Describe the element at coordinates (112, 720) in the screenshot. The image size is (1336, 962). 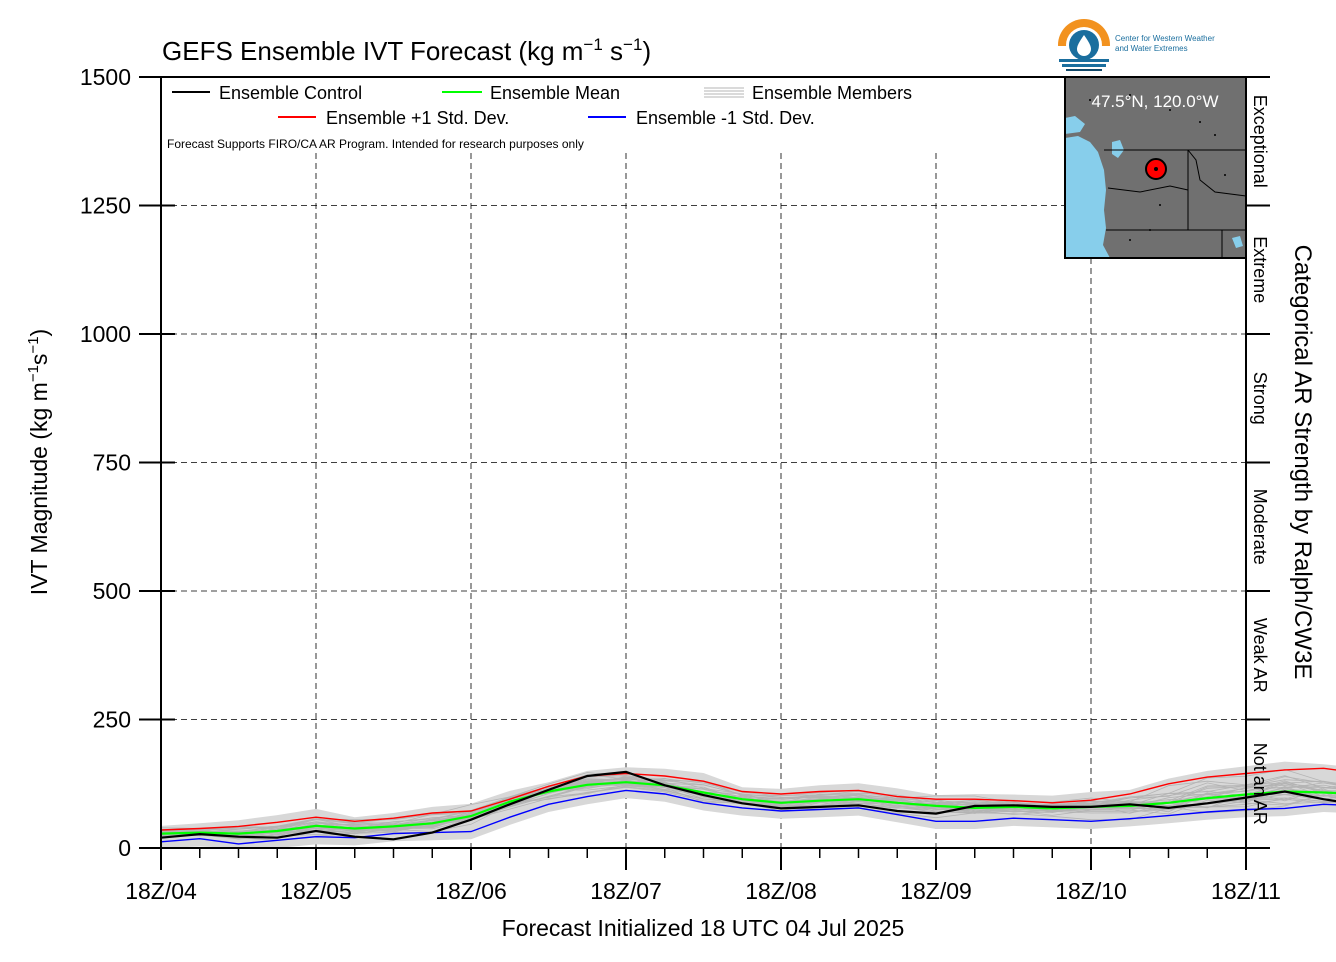
I see `y-tick-label: 250` at that location.